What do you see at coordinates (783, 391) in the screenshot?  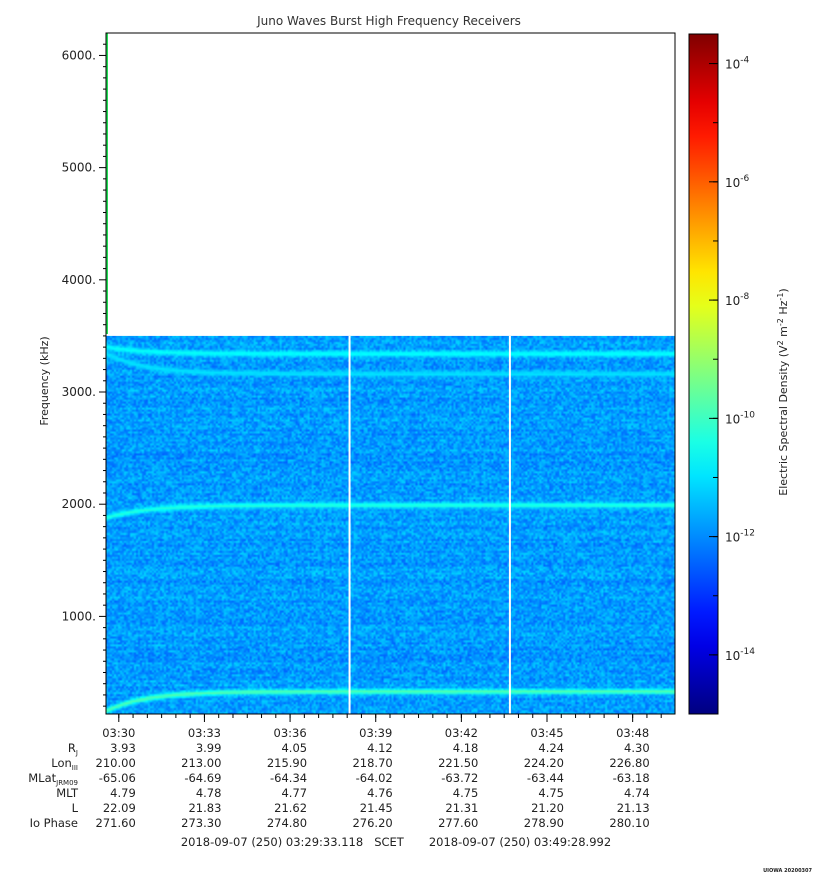 I see `colorbar-label: Electric Spectral Density (V2 m-2 Hz-1)` at bounding box center [783, 391].